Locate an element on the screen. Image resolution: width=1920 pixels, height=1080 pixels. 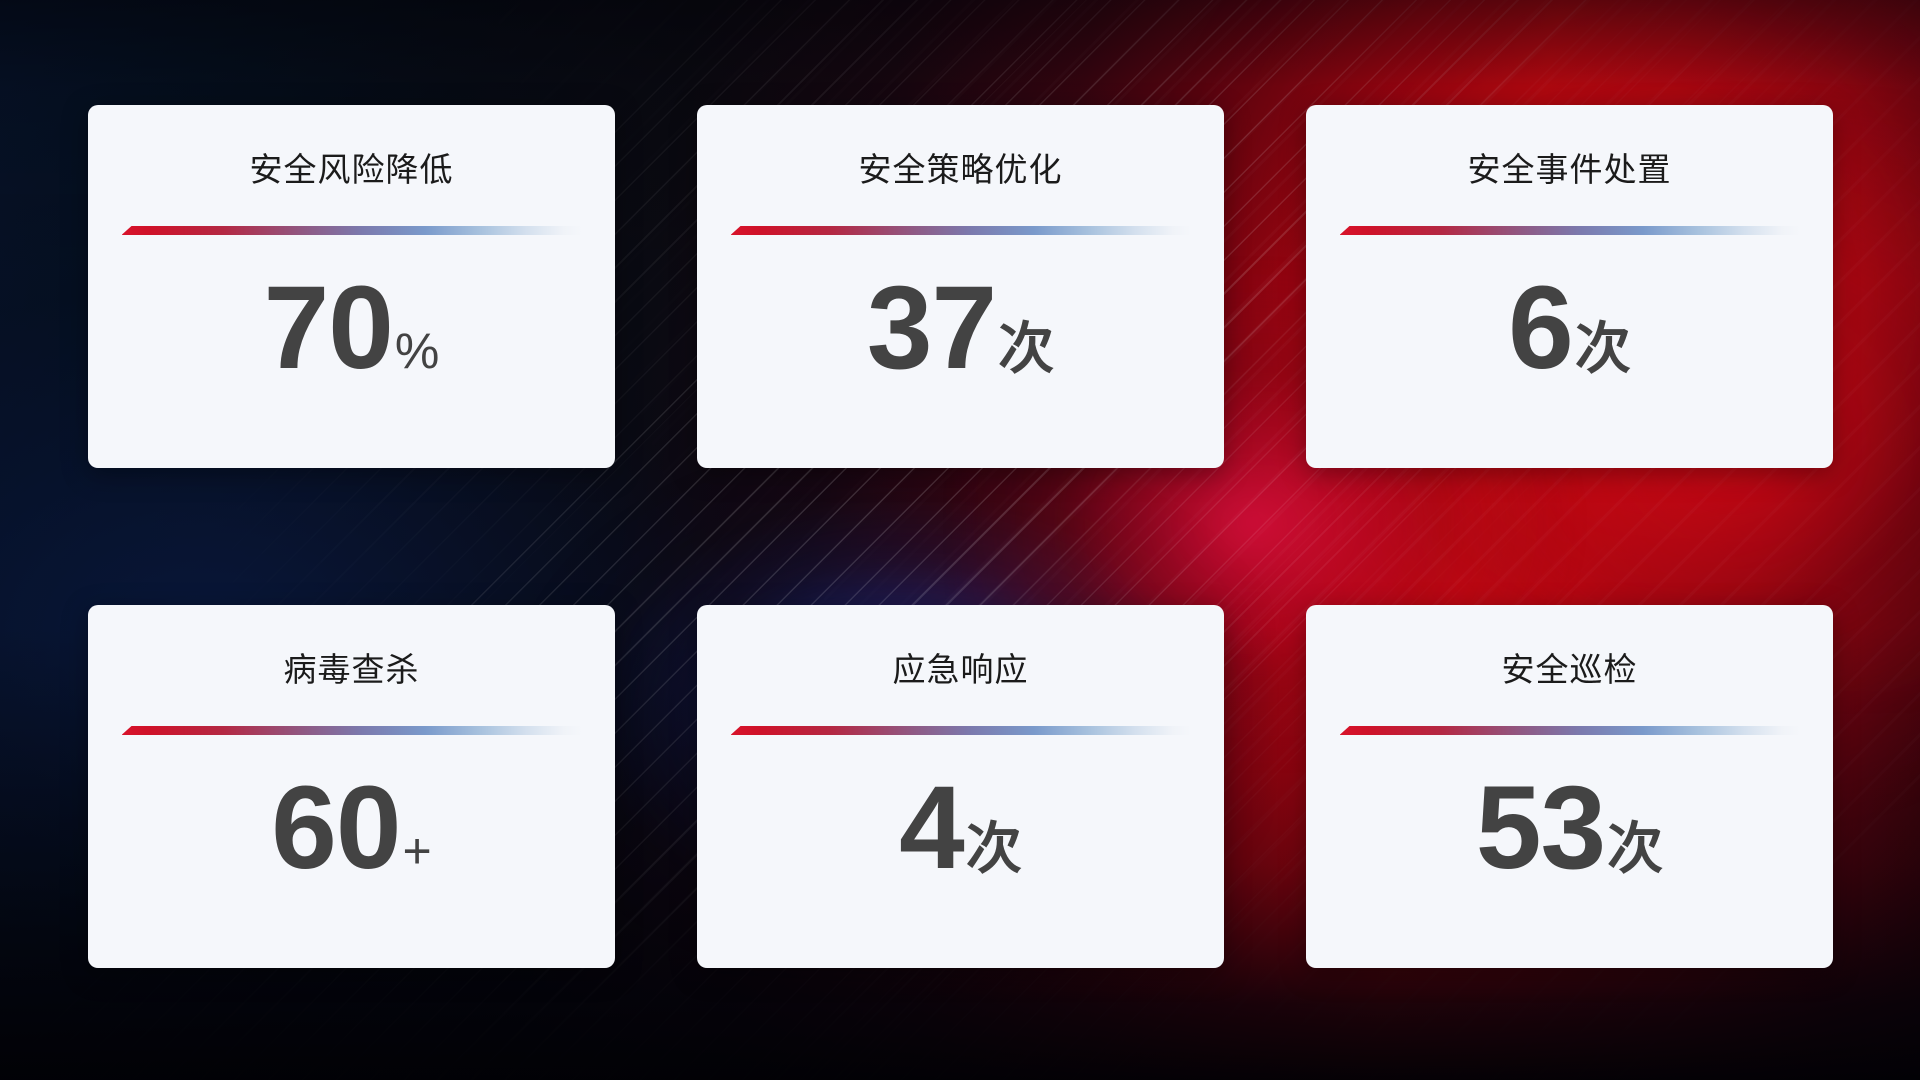
stat-card-virus-scan-kill: 病毒查杀 60 + is located at coordinates (351, 786).